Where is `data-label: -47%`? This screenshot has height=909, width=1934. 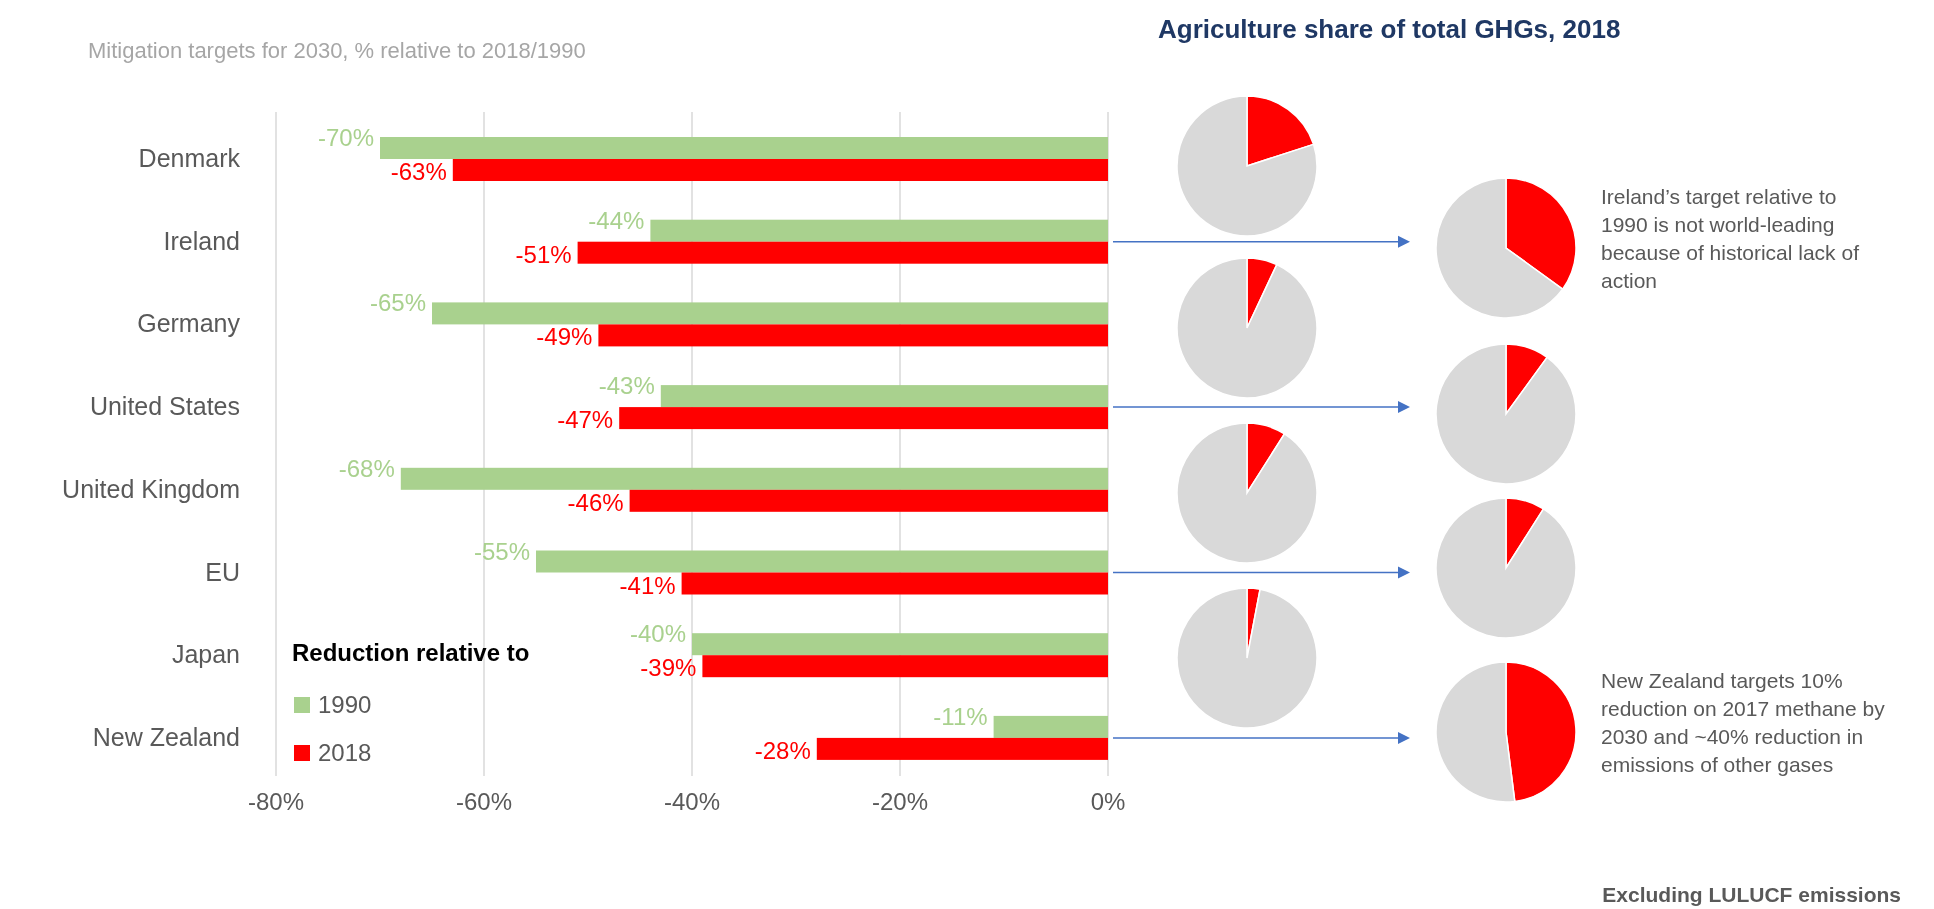 data-label: -47% is located at coordinates (585, 420).